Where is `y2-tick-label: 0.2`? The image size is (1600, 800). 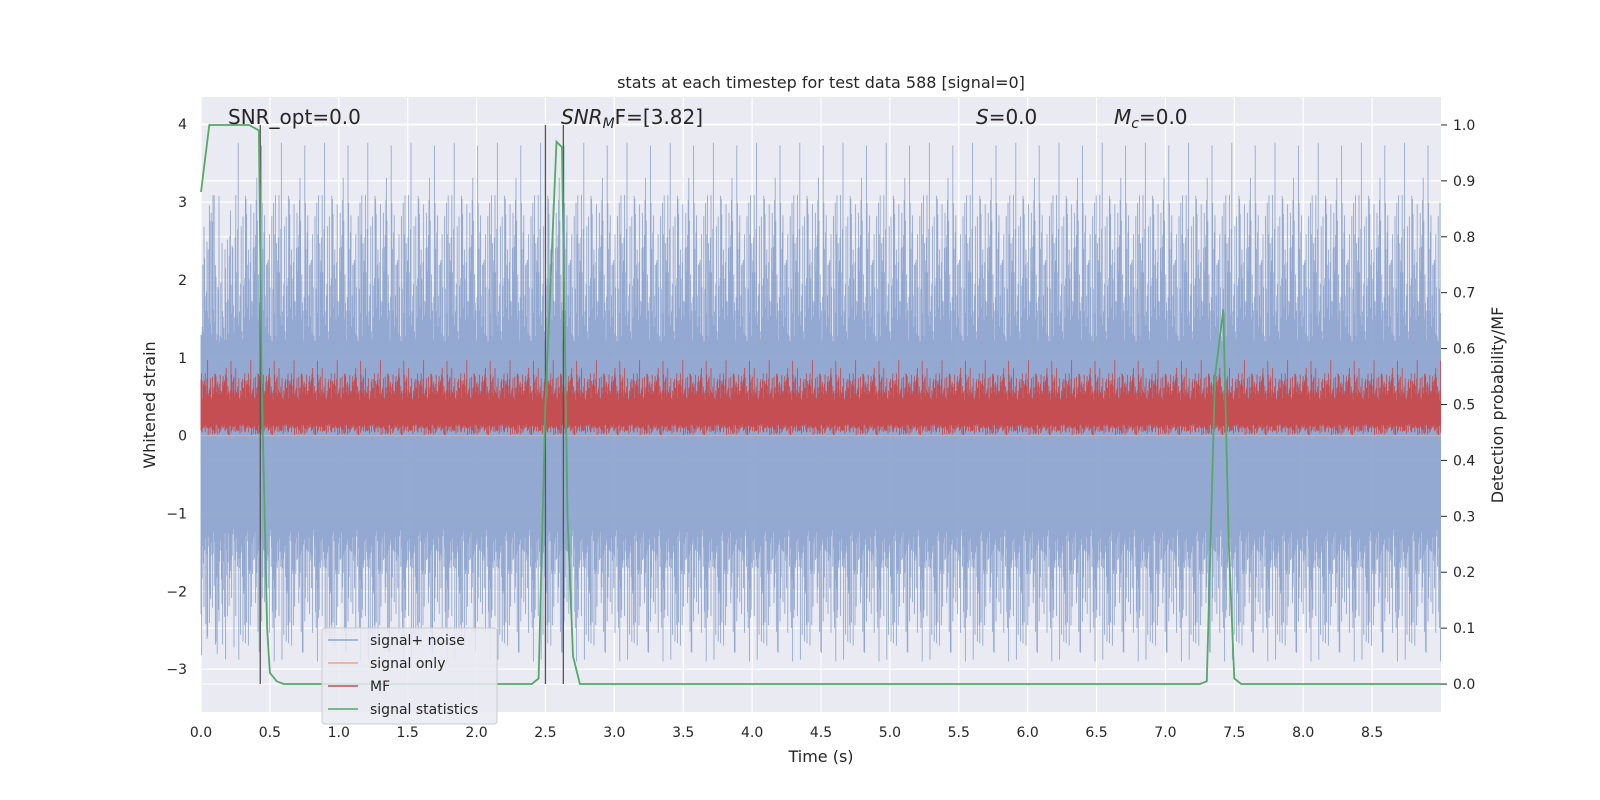
y2-tick-label: 0.2 is located at coordinates (1464, 573).